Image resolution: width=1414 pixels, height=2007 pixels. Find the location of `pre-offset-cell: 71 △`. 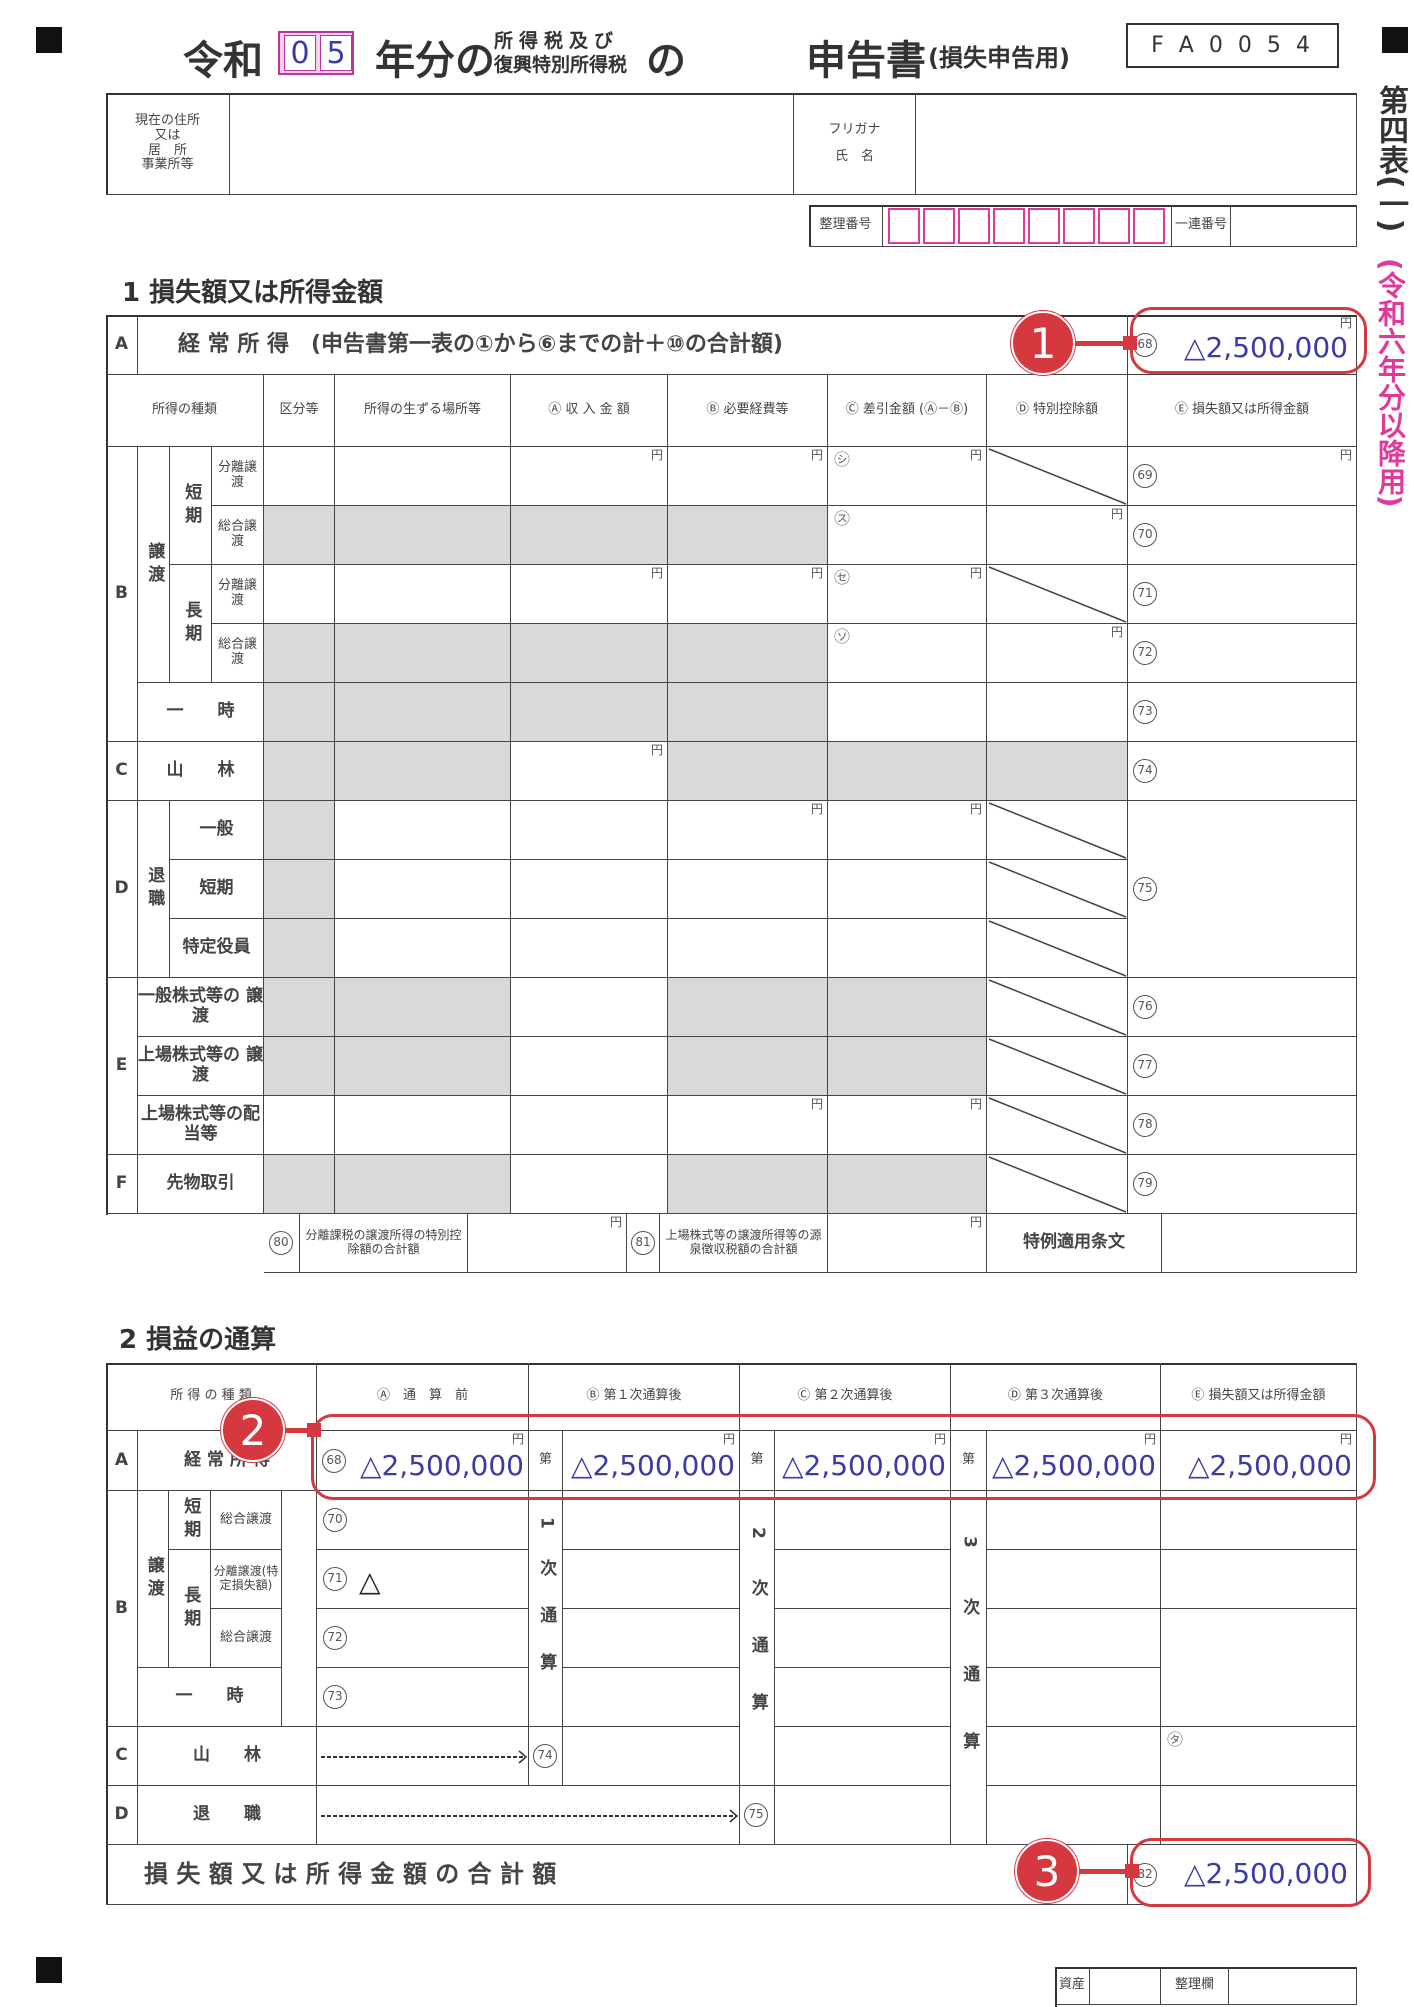

pre-offset-cell: 71 △ is located at coordinates (423, 1579).